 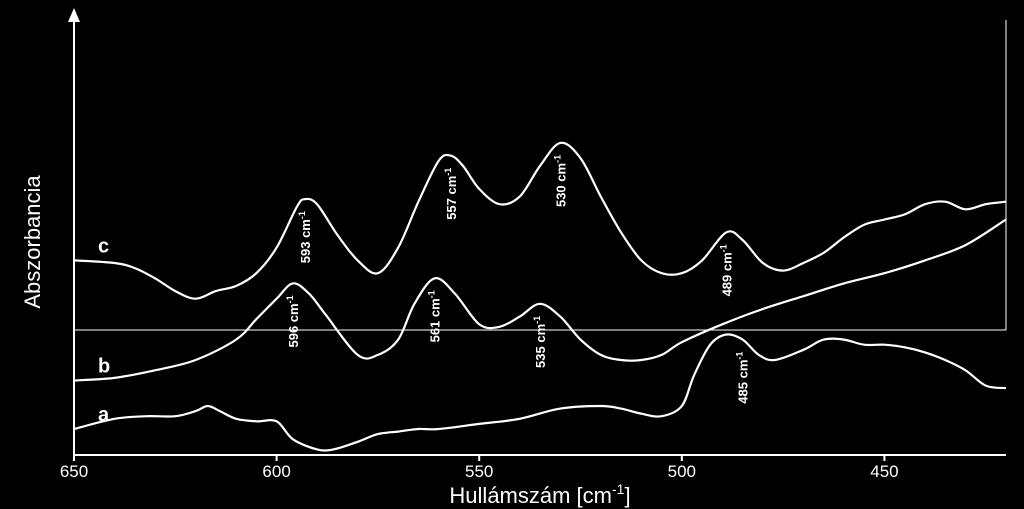 I want to click on x-tick-label-600: 600, so click(x=276, y=471).